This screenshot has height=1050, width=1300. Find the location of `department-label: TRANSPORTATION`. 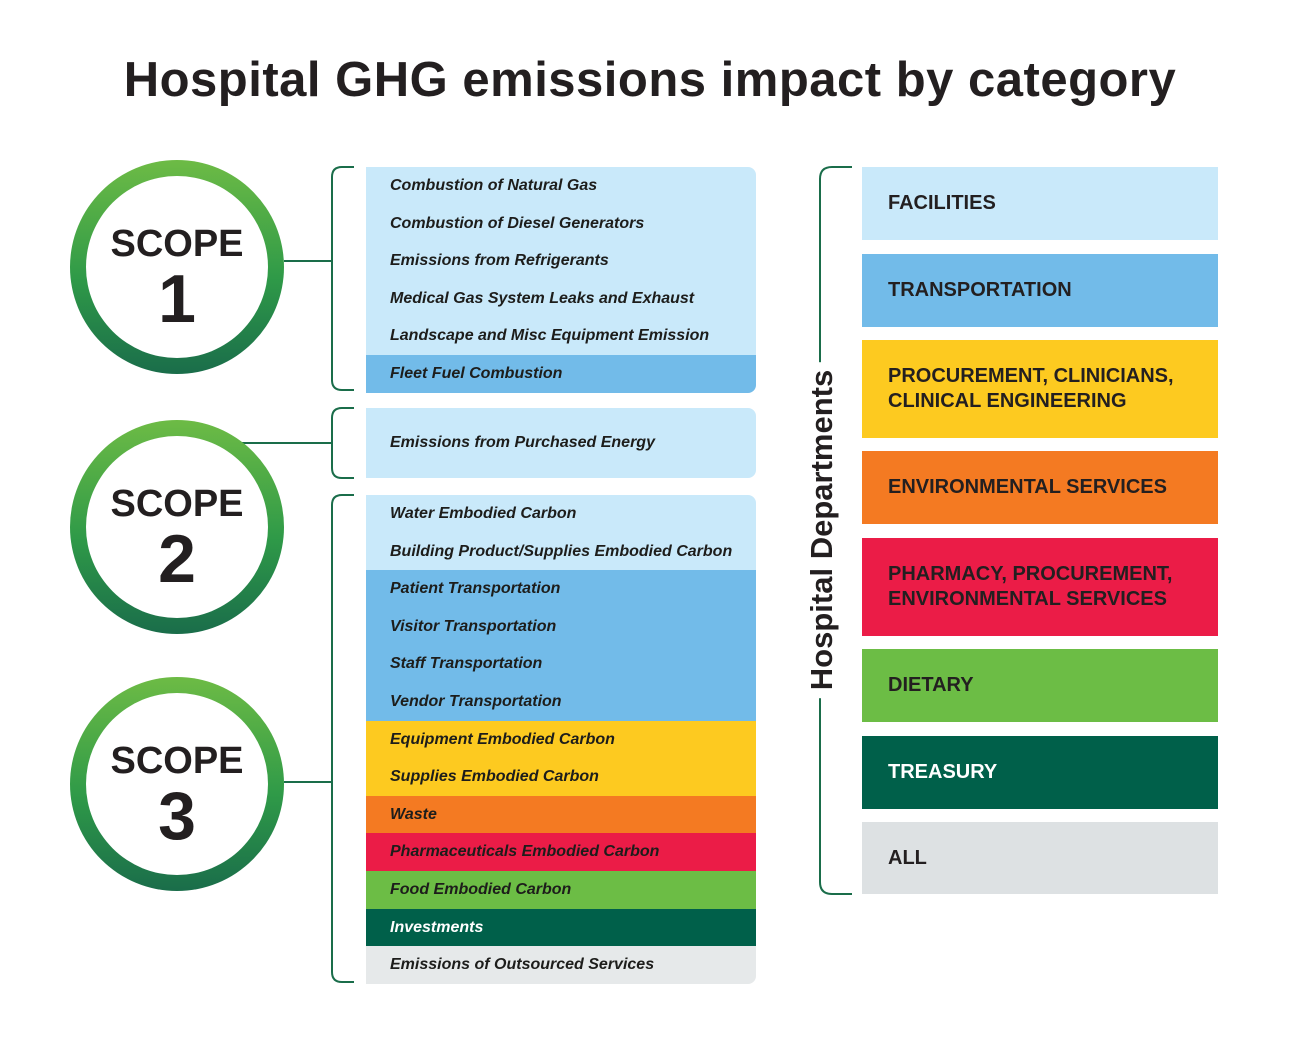

department-label: TRANSPORTATION is located at coordinates (980, 290).